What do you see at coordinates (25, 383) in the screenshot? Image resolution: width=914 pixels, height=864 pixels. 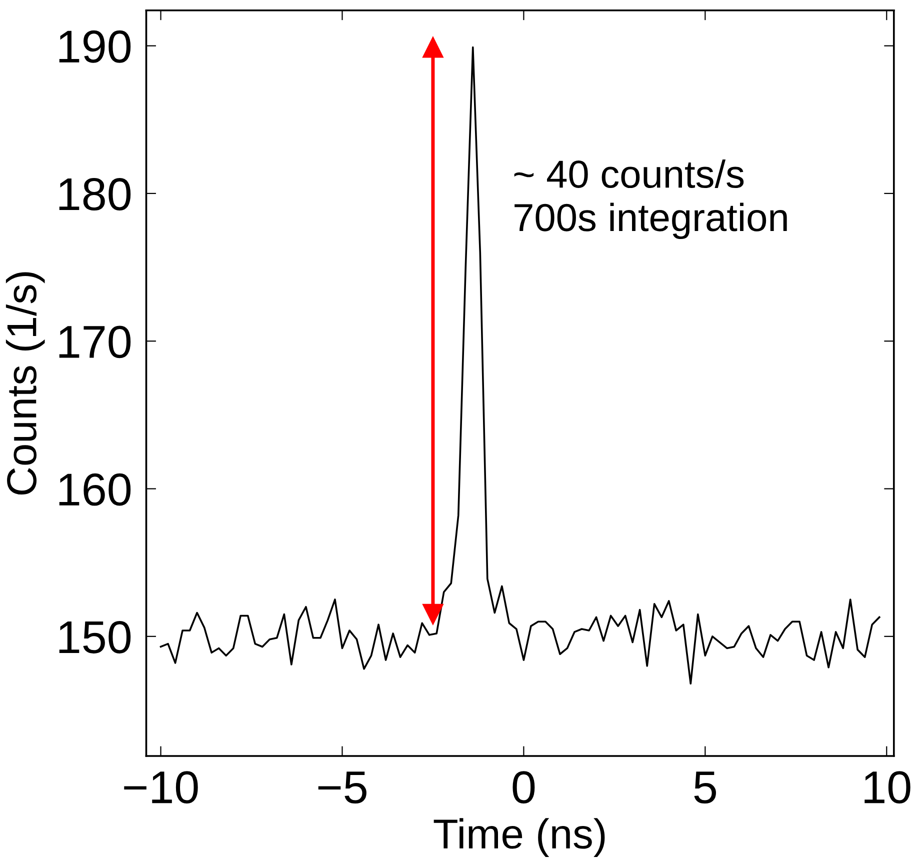 I see `y-axis-title: Counts (1/s)` at bounding box center [25, 383].